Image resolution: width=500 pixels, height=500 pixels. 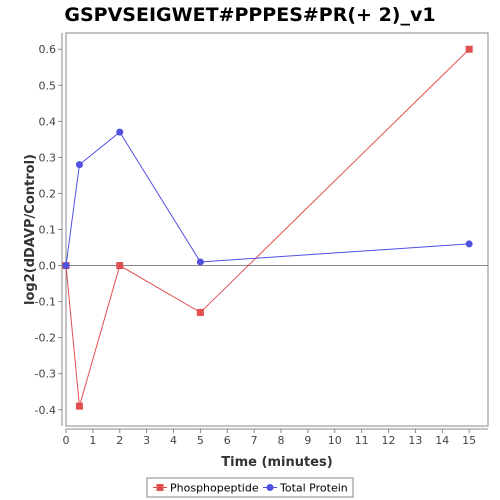 I want to click on x-tick-label: 12, so click(x=389, y=440).